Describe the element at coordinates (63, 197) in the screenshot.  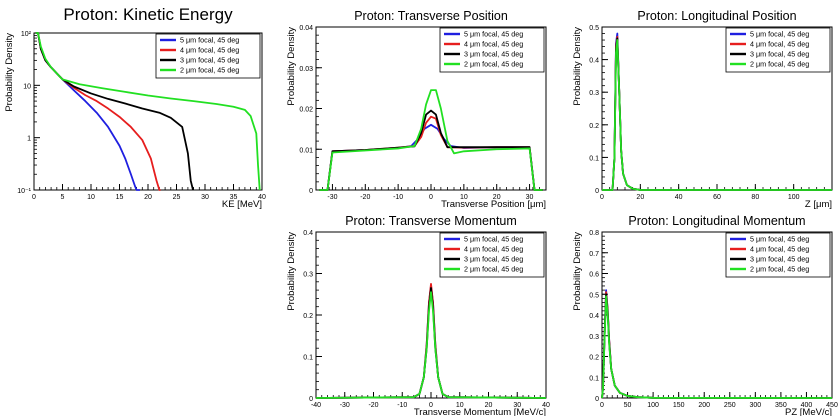
I see `x-tick-label: 5` at that location.